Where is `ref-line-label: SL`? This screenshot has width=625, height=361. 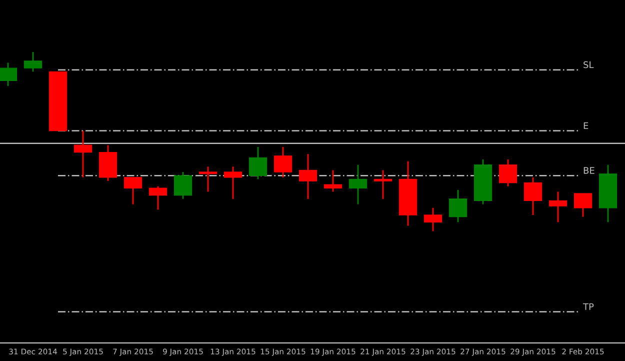
ref-line-label: SL is located at coordinates (589, 64).